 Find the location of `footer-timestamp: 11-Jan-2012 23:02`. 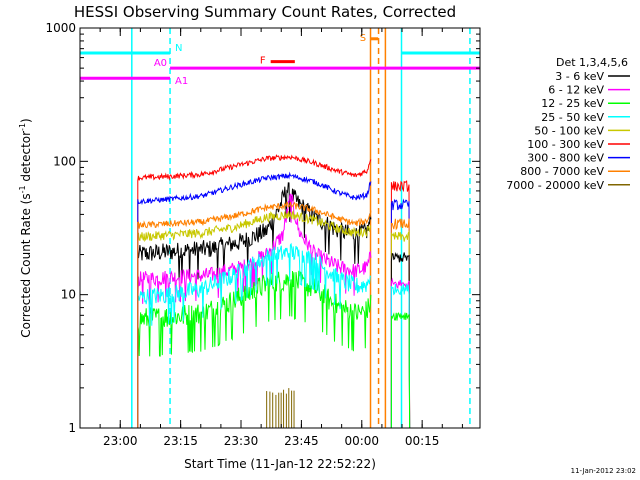

footer-timestamp: 11-Jan-2012 23:02 is located at coordinates (603, 471).